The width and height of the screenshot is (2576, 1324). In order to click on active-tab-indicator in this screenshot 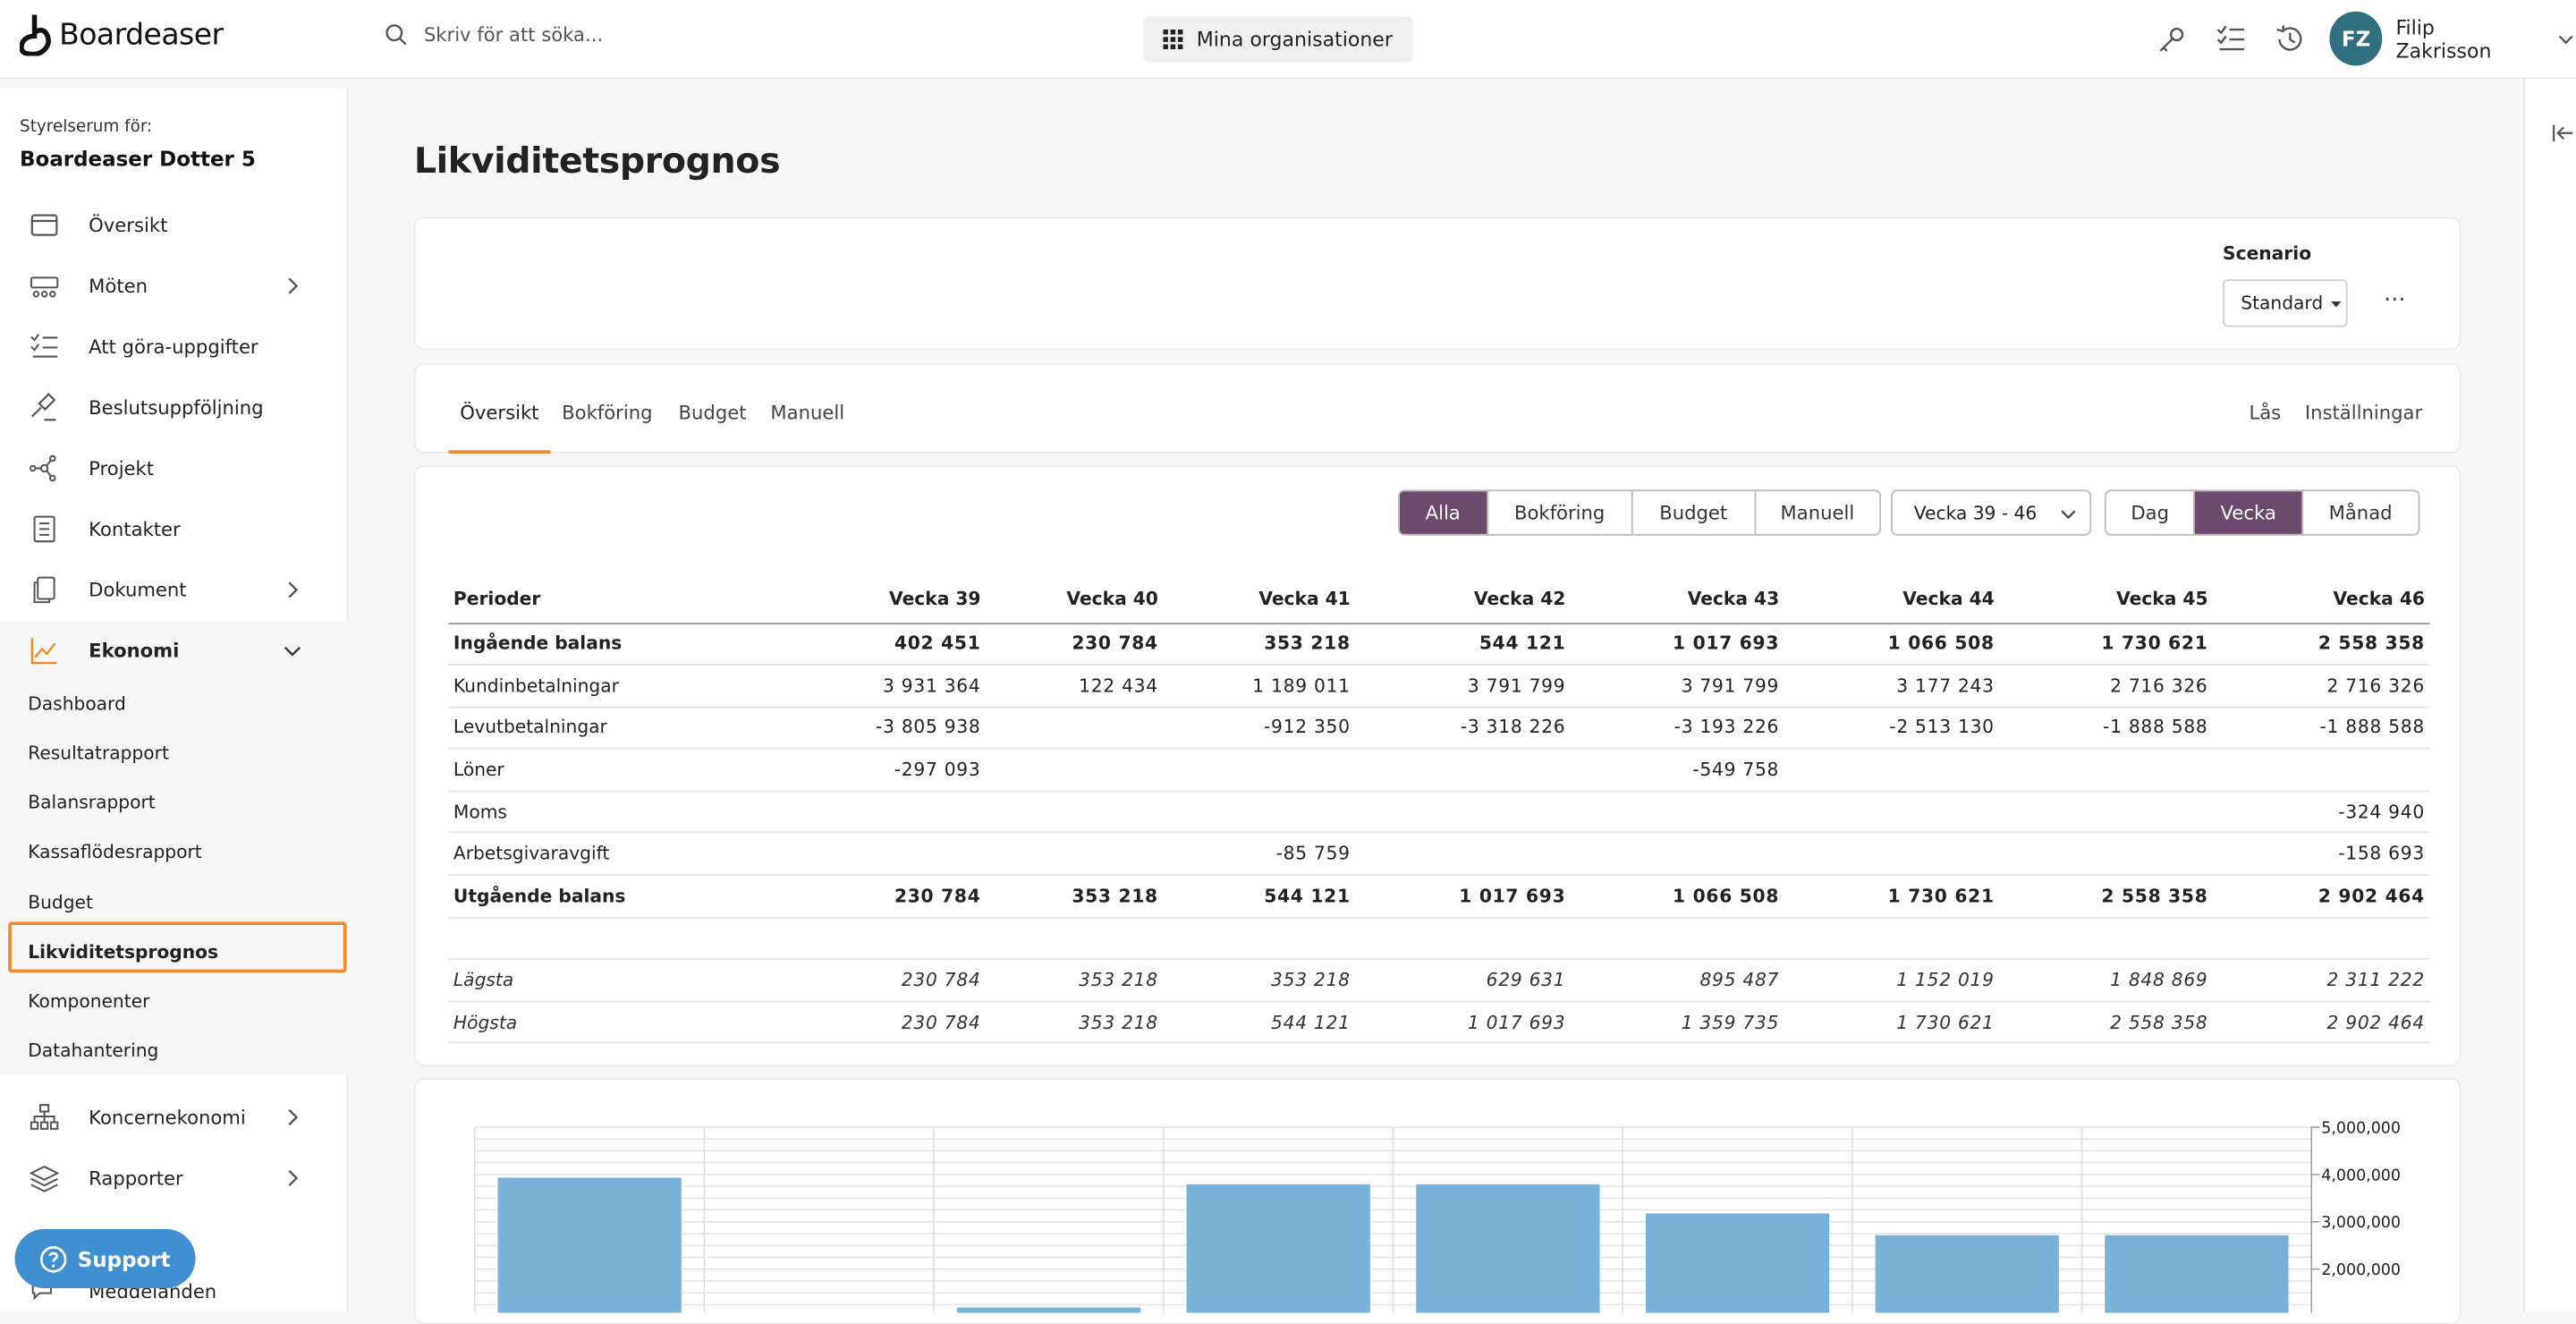, I will do `click(499, 452)`.